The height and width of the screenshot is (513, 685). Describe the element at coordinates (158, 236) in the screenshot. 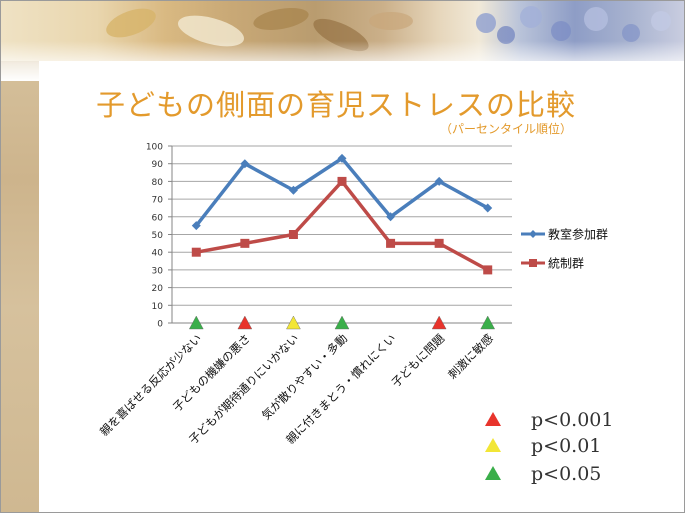

I see `y-tick-label: 50` at that location.